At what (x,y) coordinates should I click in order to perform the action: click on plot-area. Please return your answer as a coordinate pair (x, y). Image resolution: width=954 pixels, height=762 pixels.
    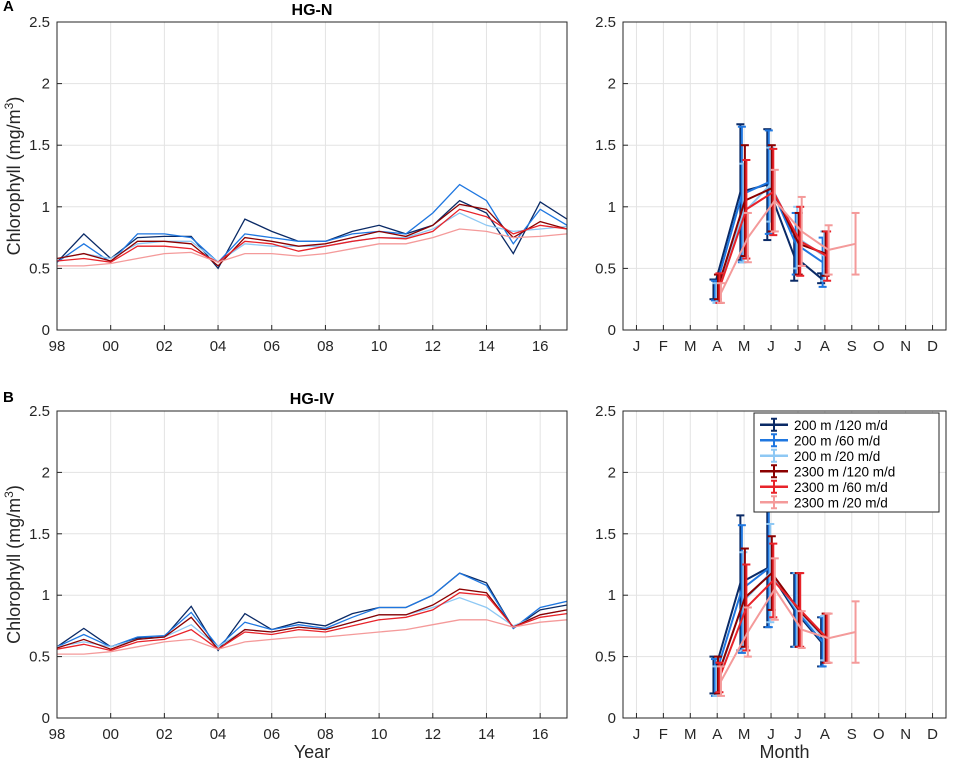
    Looking at the image, I should click on (784, 176).